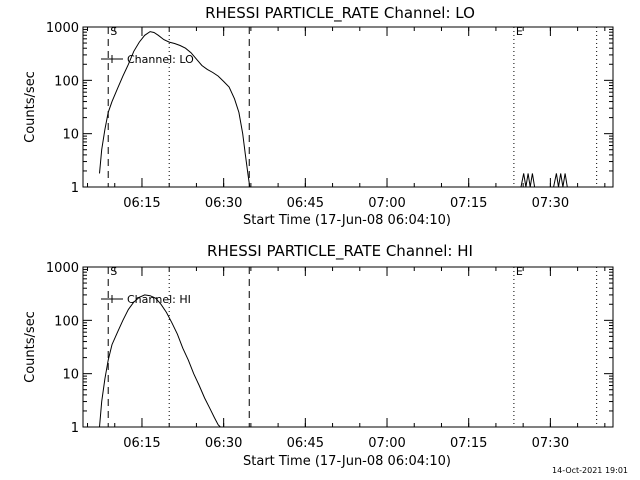 The image size is (640, 480). What do you see at coordinates (159, 299) in the screenshot?
I see `legend-label: Channel: HI` at bounding box center [159, 299].